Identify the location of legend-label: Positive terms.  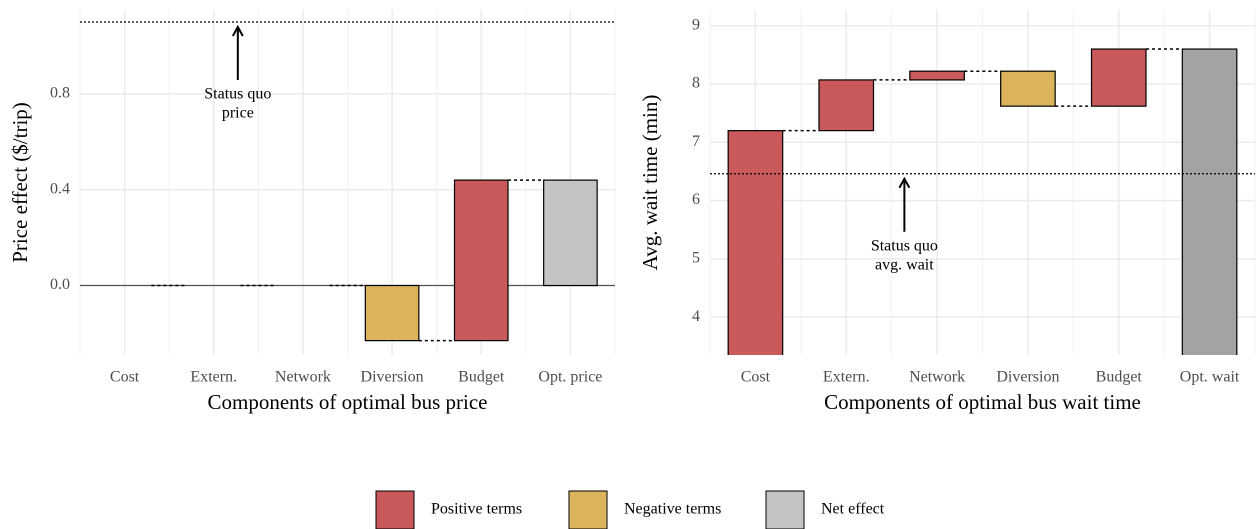
(476, 509).